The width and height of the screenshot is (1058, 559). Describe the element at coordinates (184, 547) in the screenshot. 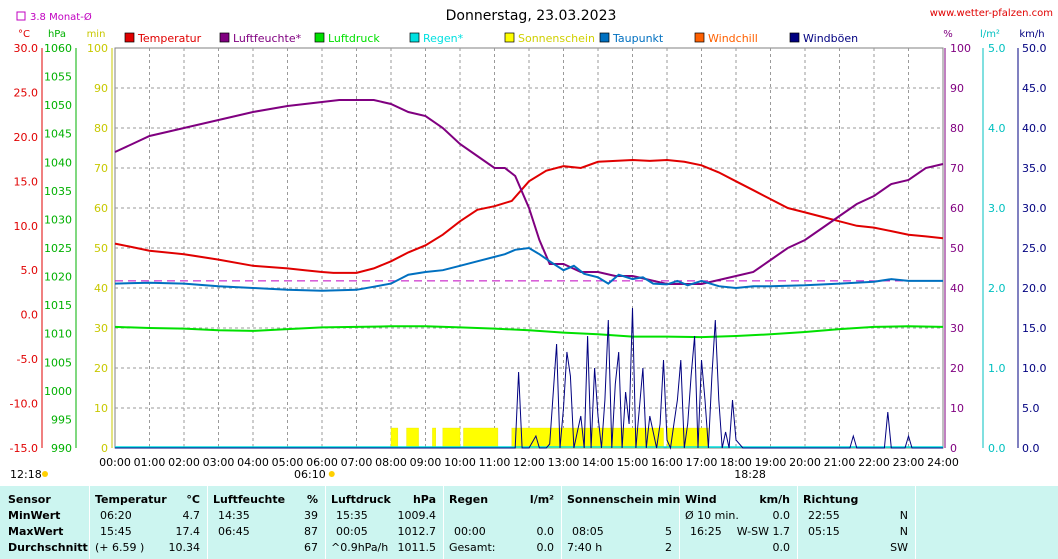

I see `avg-temp-value: 10.34` at that location.